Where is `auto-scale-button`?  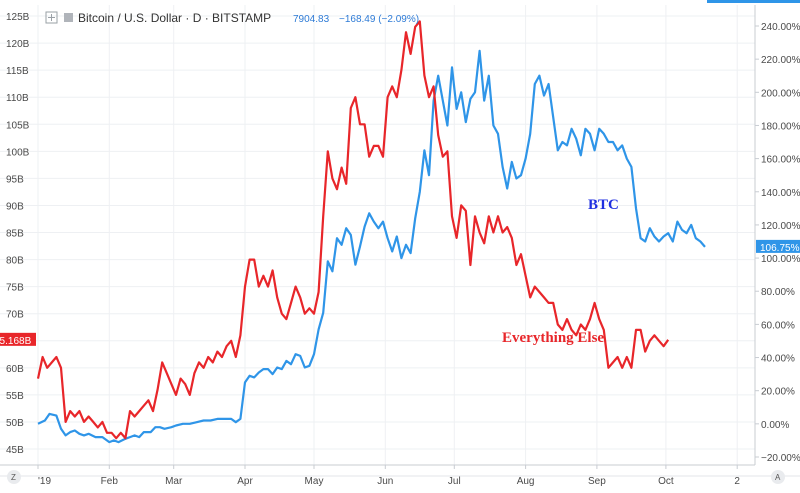
auto-scale-button is located at coordinates (778, 477).